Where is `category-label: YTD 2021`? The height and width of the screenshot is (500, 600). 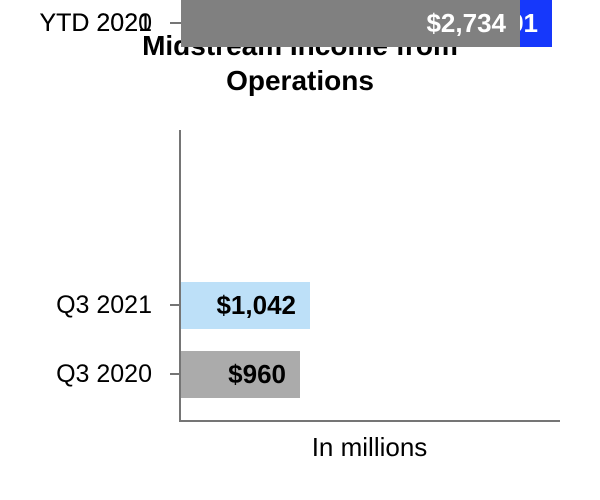
category-label: YTD 2021 is located at coordinates (95, 23).